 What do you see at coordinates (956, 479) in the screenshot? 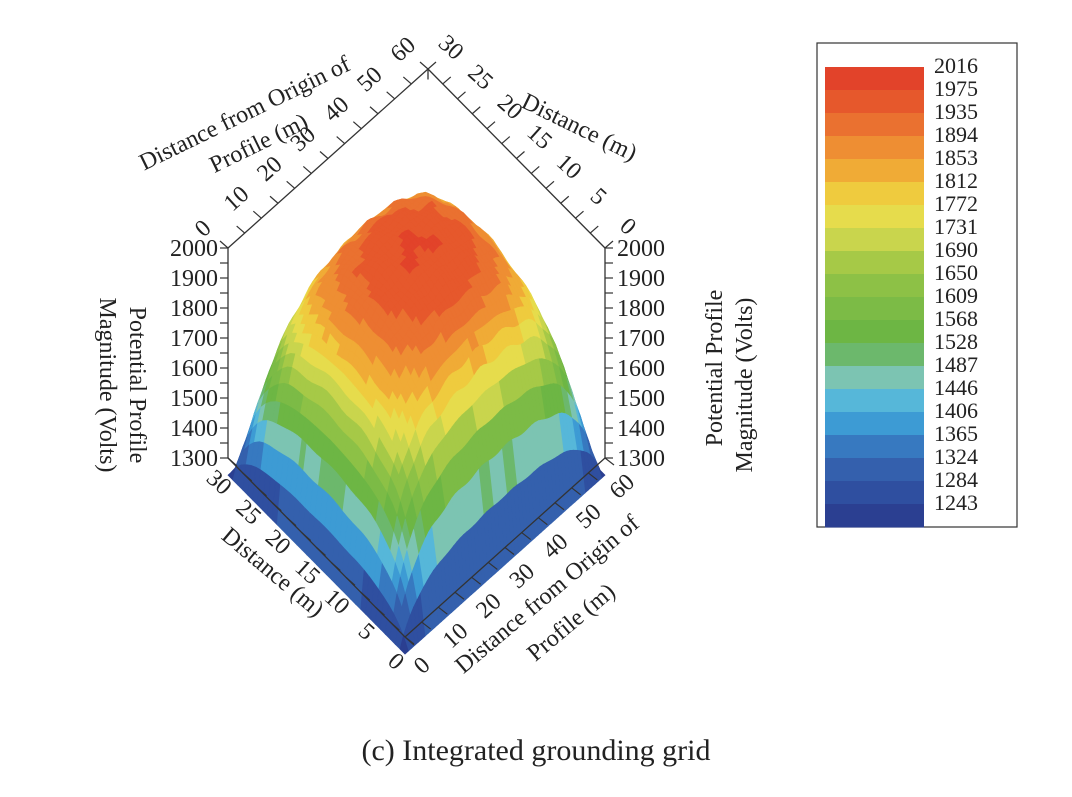
I see `legend-label: 1284` at bounding box center [956, 479].